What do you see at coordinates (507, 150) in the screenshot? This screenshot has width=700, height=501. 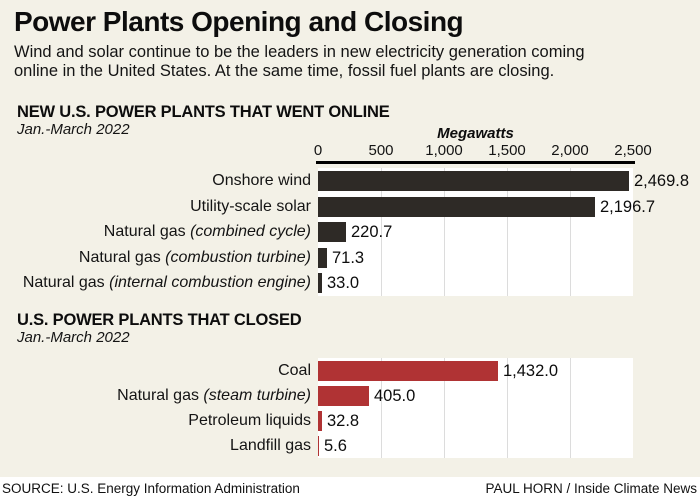 I see `axis-tick-label: 1,500` at bounding box center [507, 150].